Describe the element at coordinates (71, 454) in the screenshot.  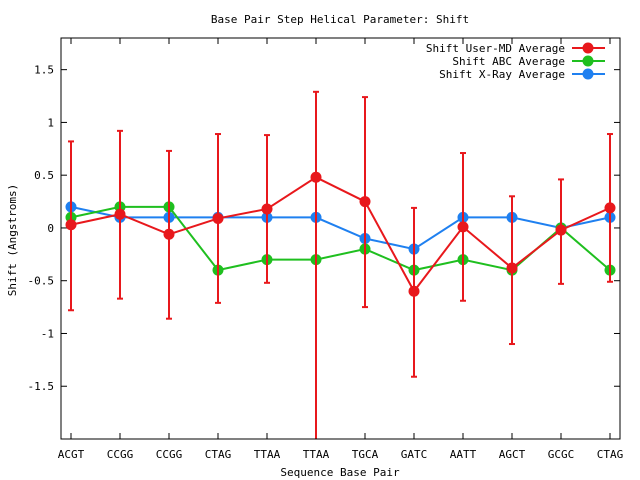
I see `x-tick-label: ACGT` at that location.